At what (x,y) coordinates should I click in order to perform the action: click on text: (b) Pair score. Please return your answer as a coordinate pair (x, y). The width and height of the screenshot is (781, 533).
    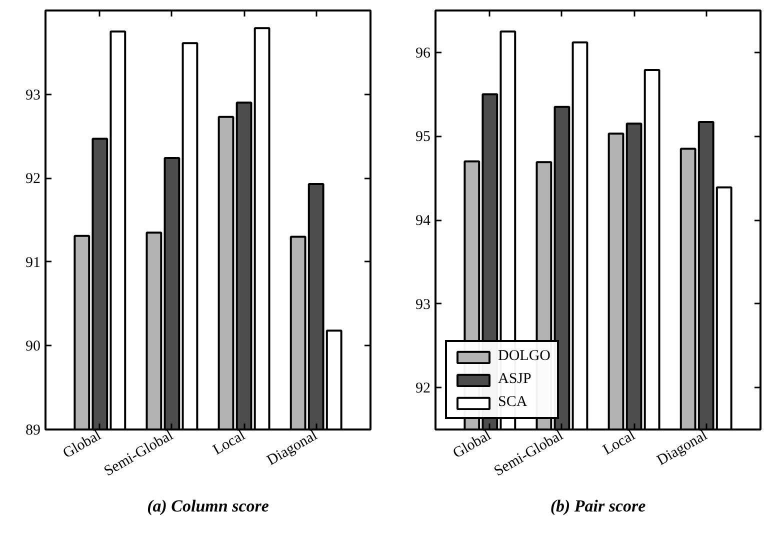
    Looking at the image, I should click on (598, 506).